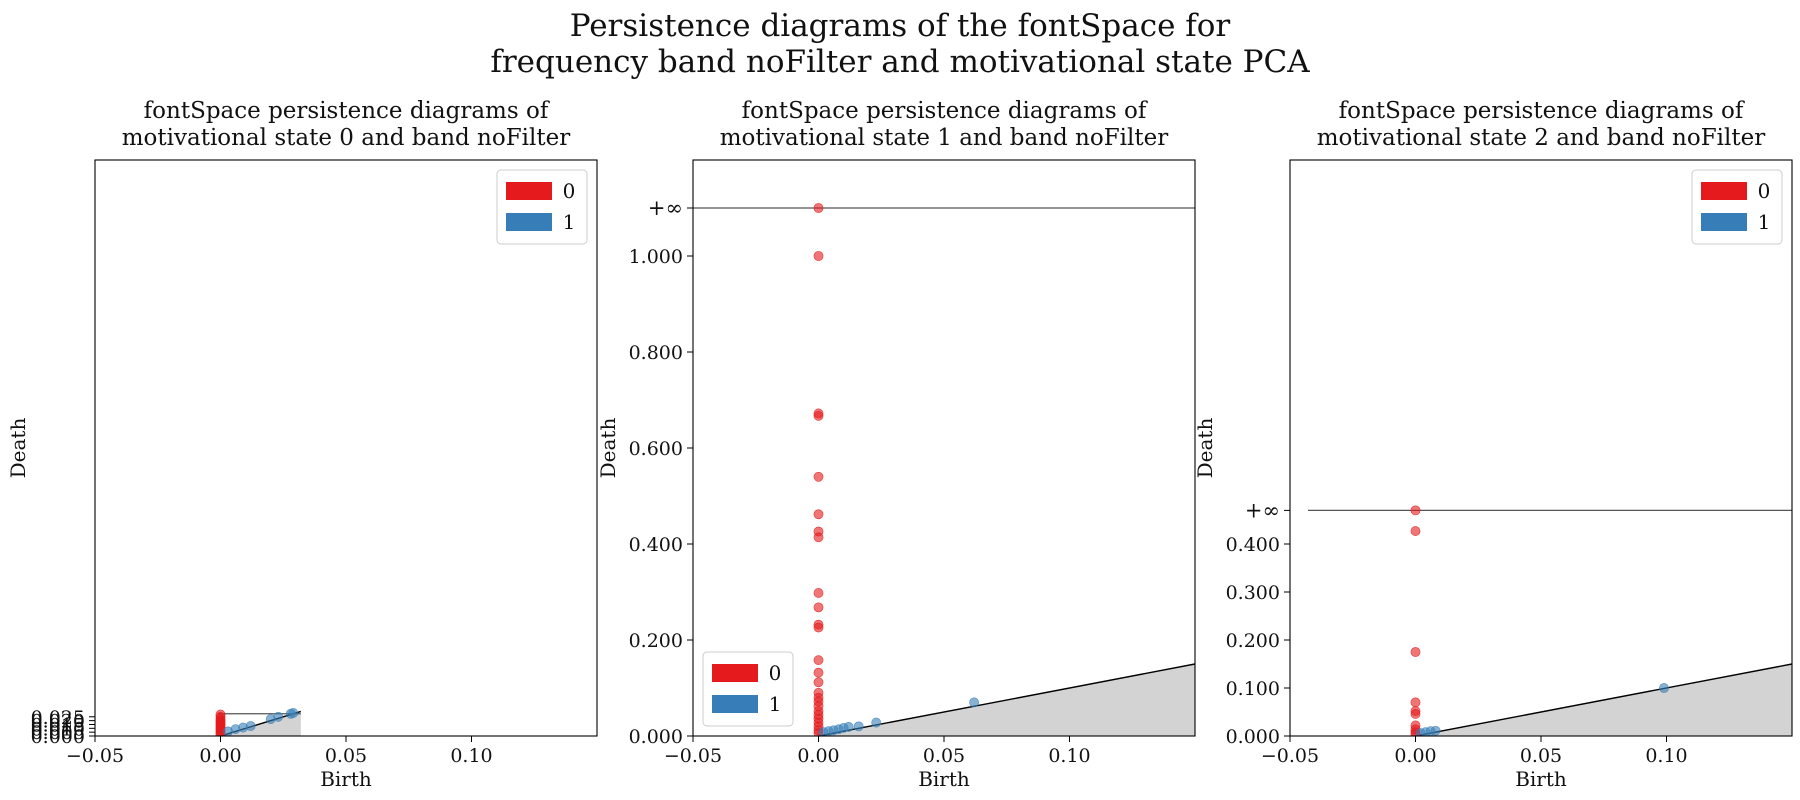  I want to click on panel-title-line-2: motivational state 0 and band noFilter, so click(346, 138).